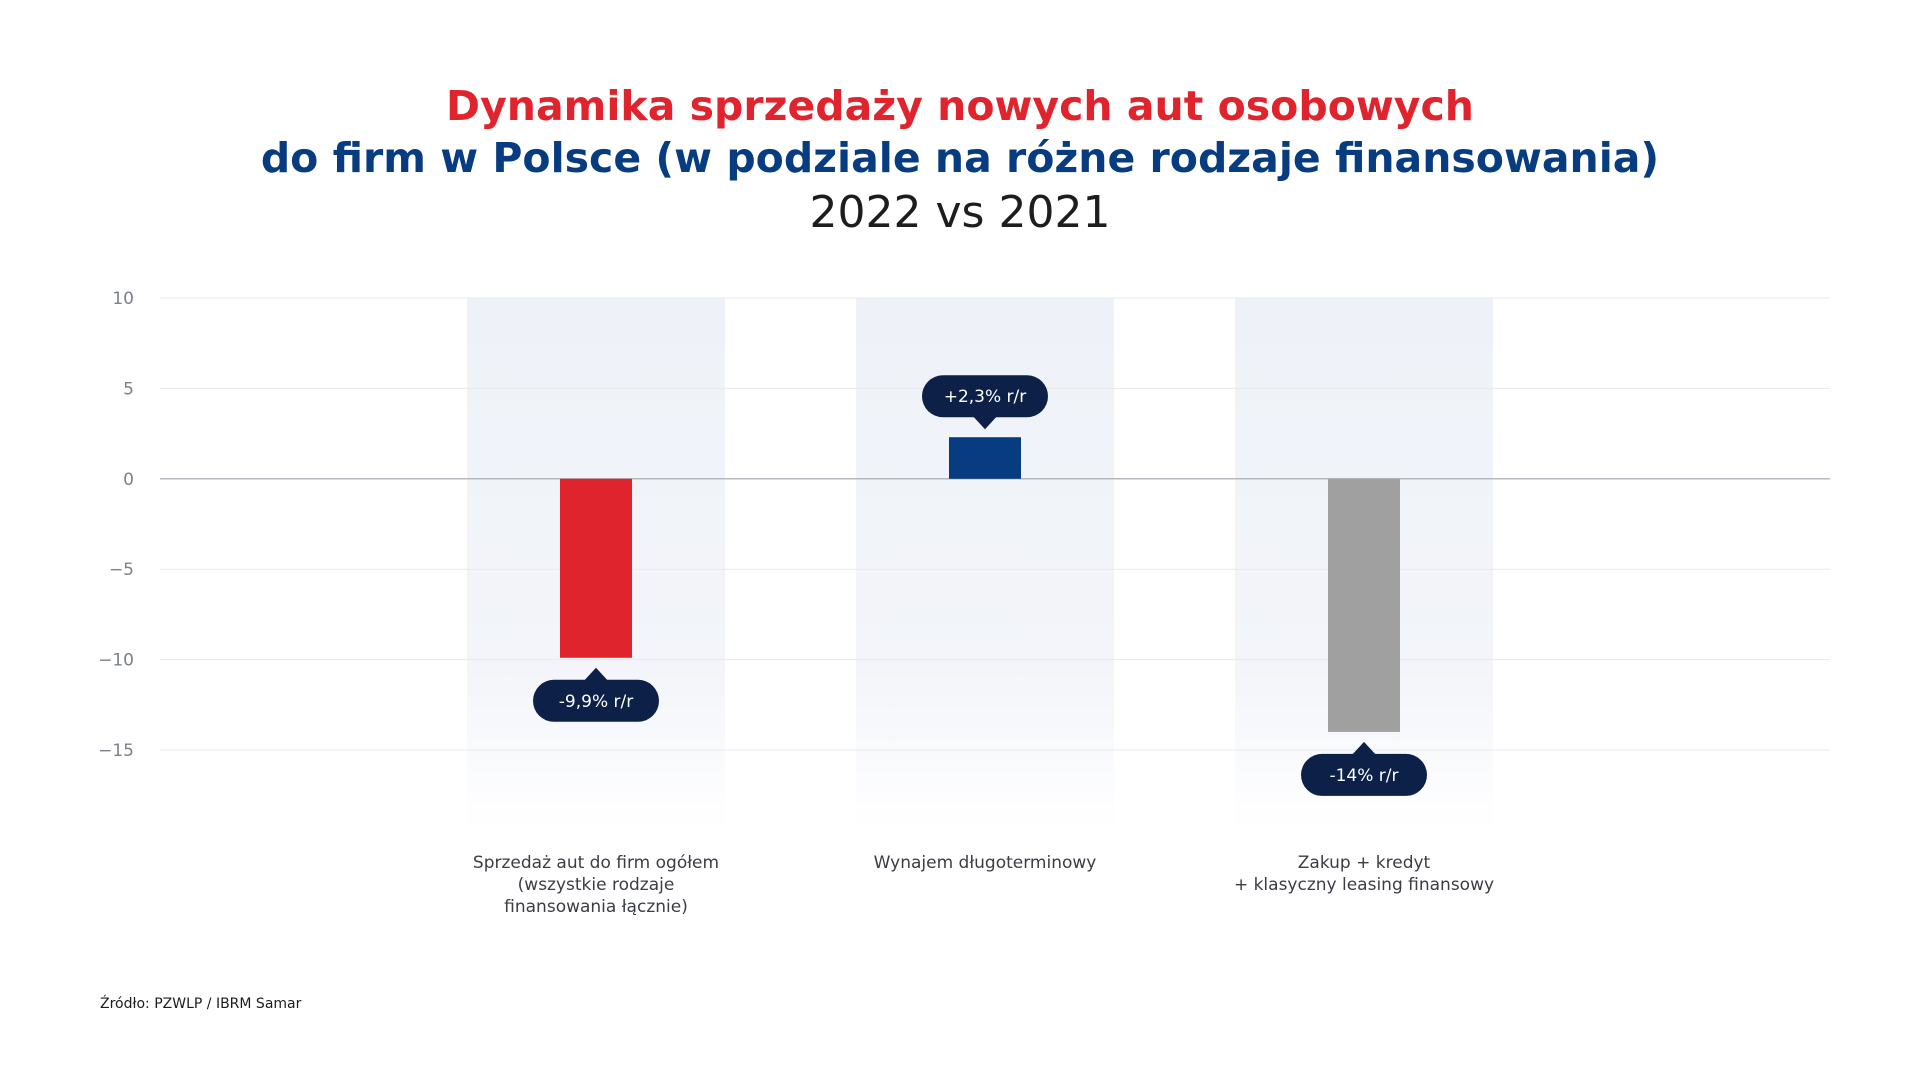 The image size is (1920, 1080). I want to click on data-label: -14% r/r, so click(1363, 776).